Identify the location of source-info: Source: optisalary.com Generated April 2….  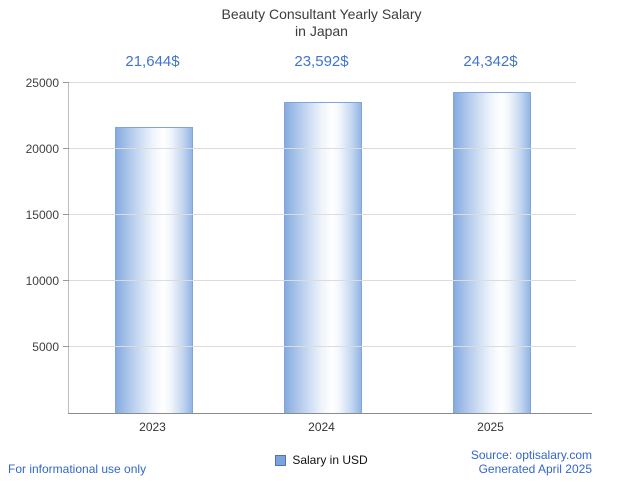
(531, 462).